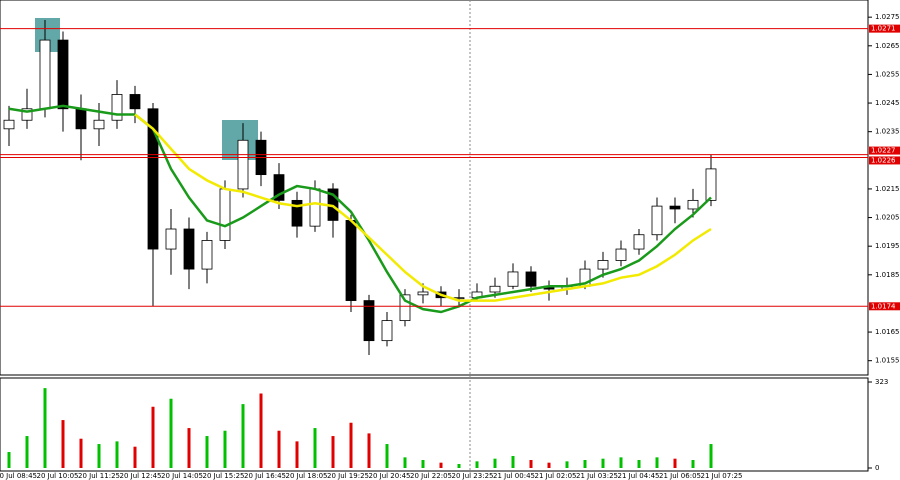  What do you see at coordinates (887, 246) in the screenshot?
I see `y-tick-label: 1.0195` at bounding box center [887, 246].